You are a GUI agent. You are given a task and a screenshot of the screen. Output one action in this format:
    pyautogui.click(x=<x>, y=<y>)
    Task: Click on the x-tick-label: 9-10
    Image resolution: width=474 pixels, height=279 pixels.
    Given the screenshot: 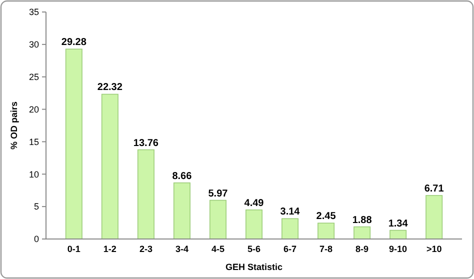 What is the action you would take?
    pyautogui.click(x=398, y=249)
    